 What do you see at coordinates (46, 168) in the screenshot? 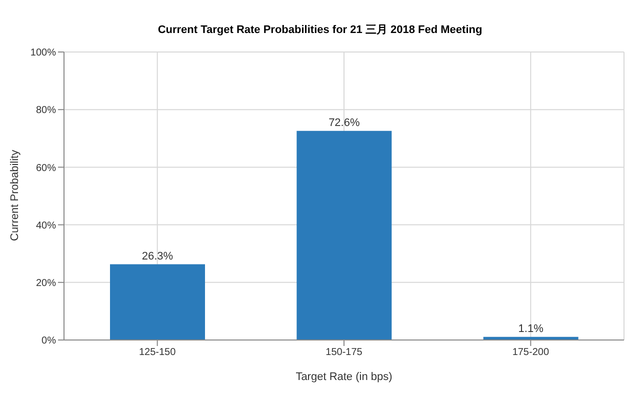
I see `y-tick-label: 60%` at bounding box center [46, 168].